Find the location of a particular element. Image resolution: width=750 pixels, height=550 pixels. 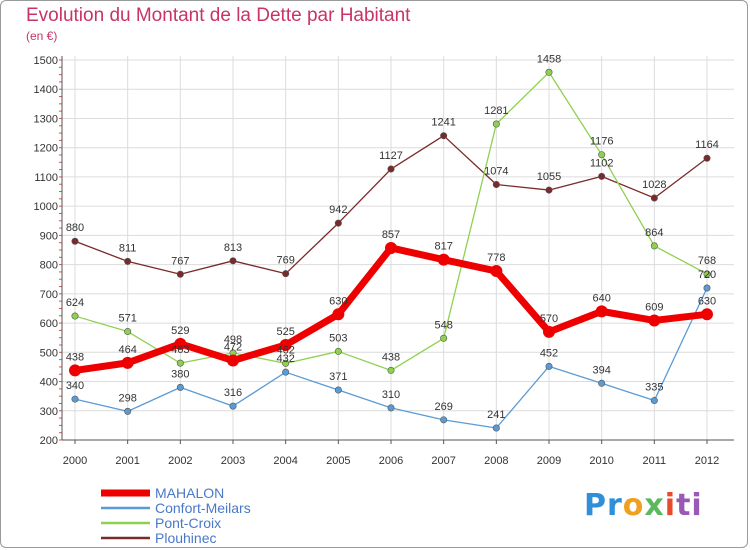

data-label: 768 is located at coordinates (707, 261).